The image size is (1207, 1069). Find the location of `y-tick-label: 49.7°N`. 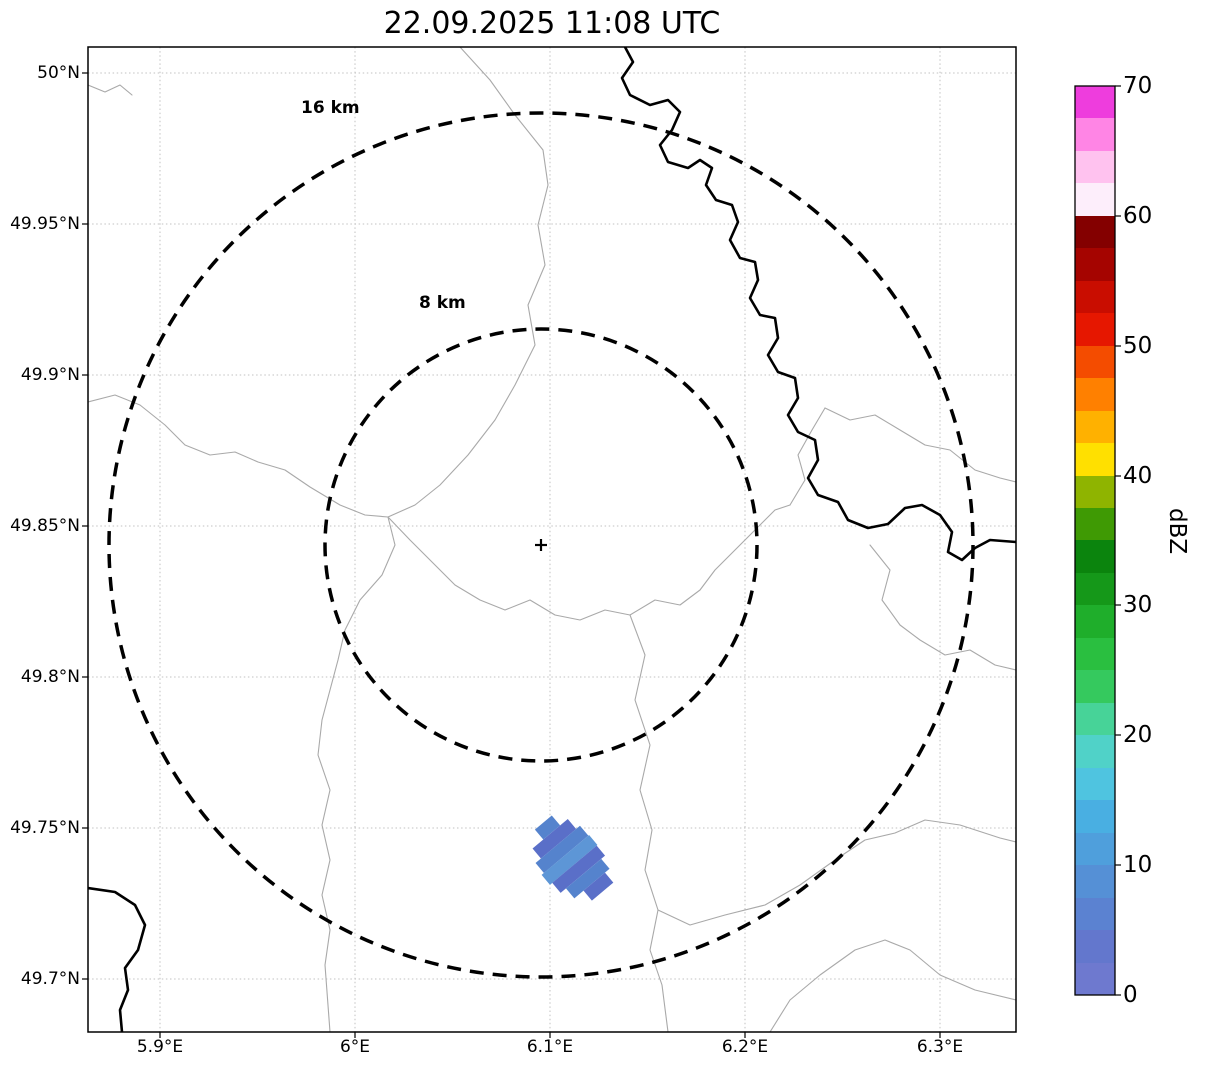

y-tick-label: 49.7°N is located at coordinates (50, 979).